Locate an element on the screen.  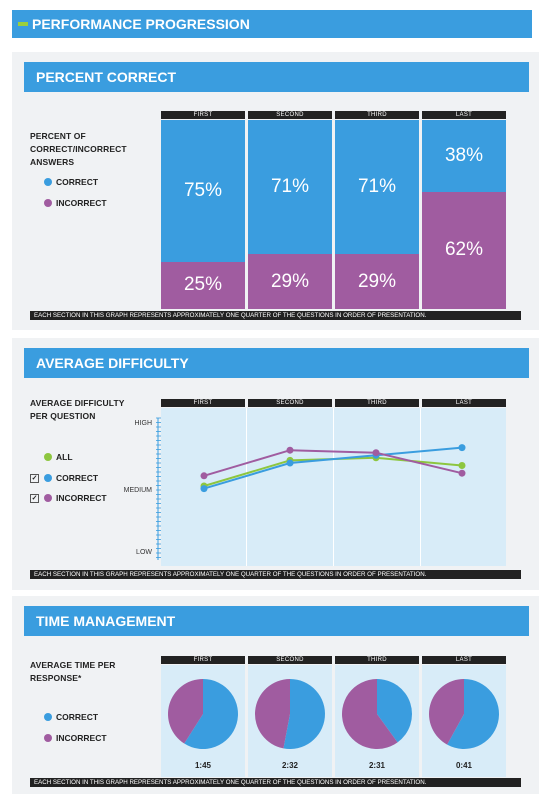
difficulty-axis-label: AVERAGE DIFFICULTY PER QUESTION is located at coordinates (77, 410).